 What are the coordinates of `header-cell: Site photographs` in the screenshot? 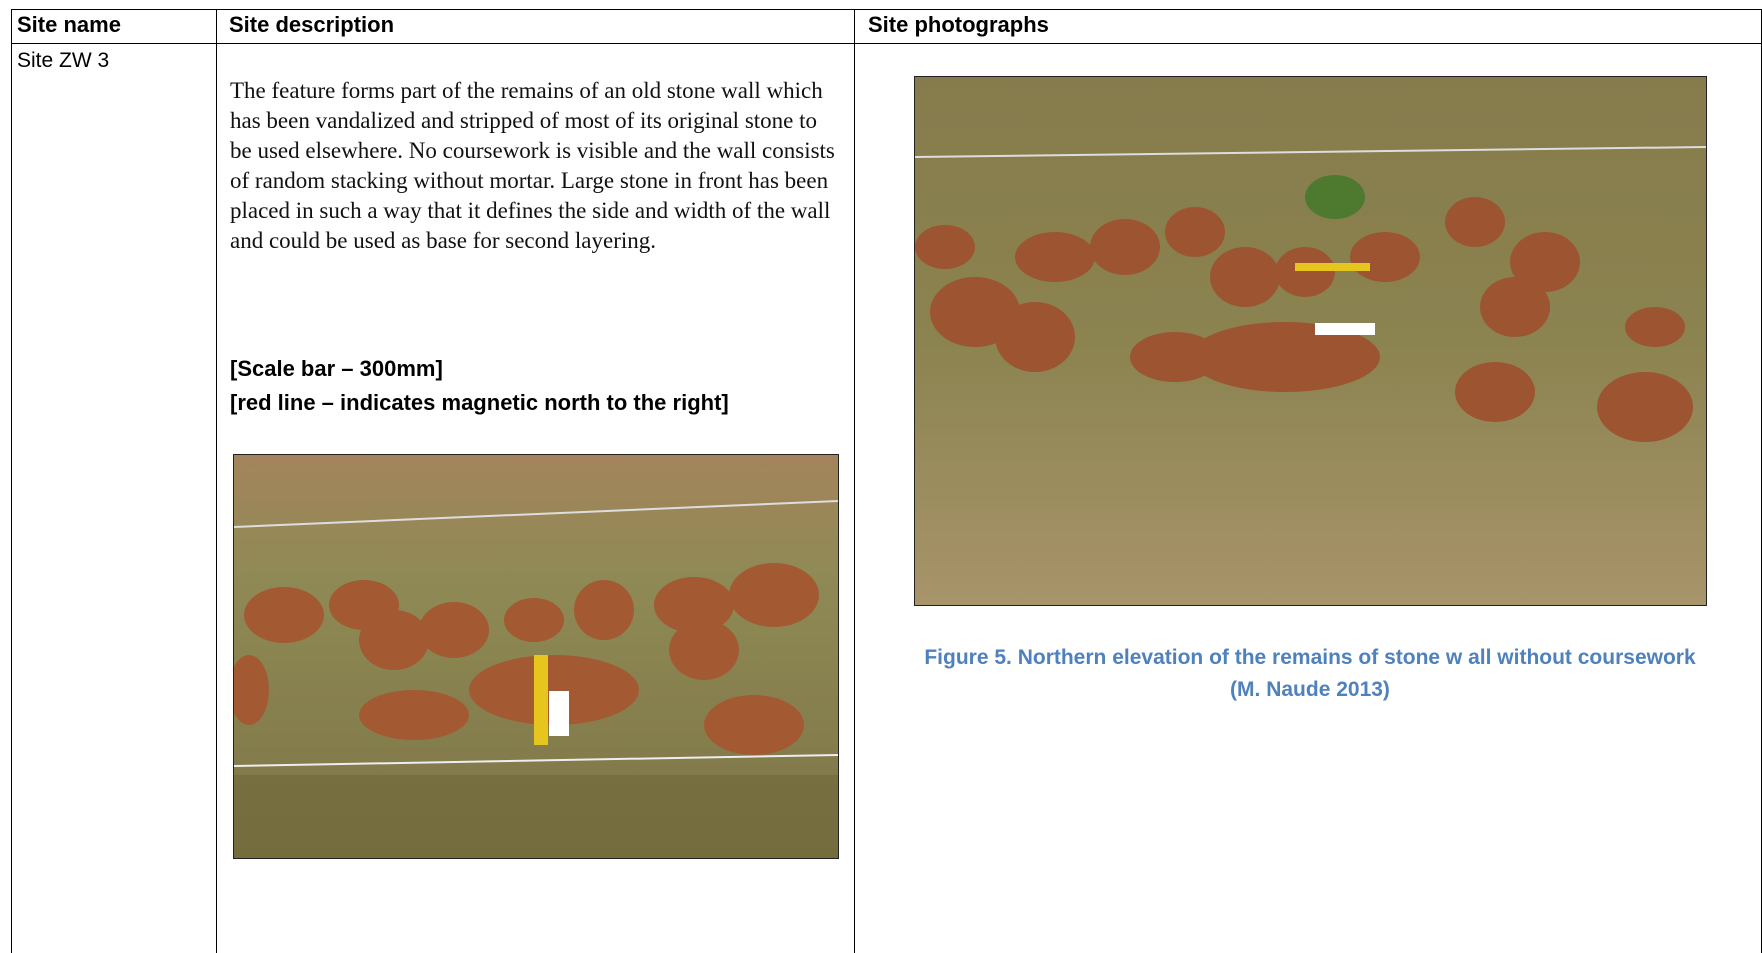 It's located at (958, 24).